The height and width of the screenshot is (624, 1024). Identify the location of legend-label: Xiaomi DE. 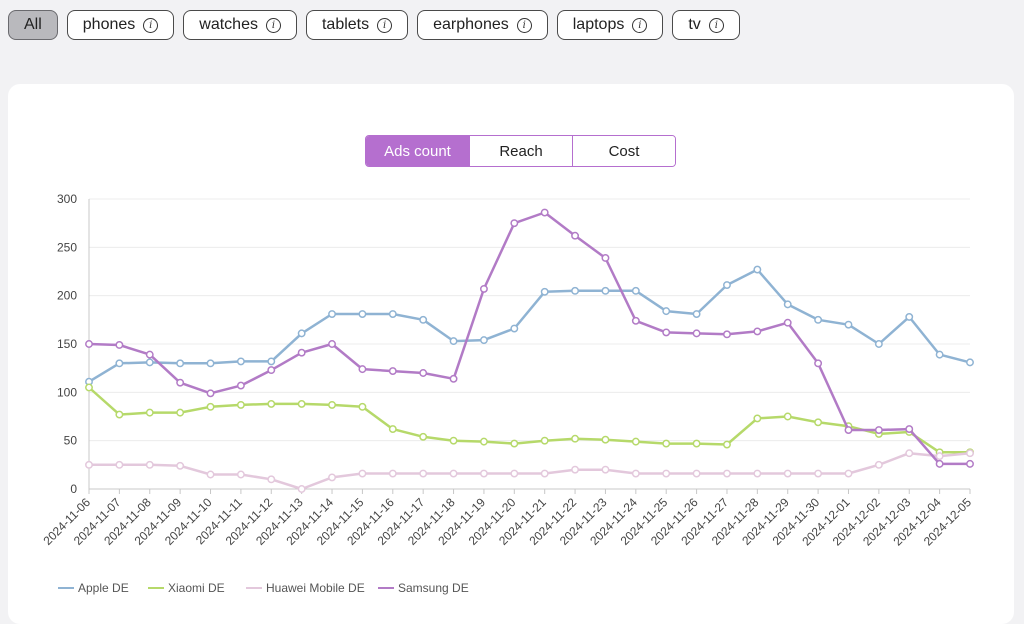
(196, 588).